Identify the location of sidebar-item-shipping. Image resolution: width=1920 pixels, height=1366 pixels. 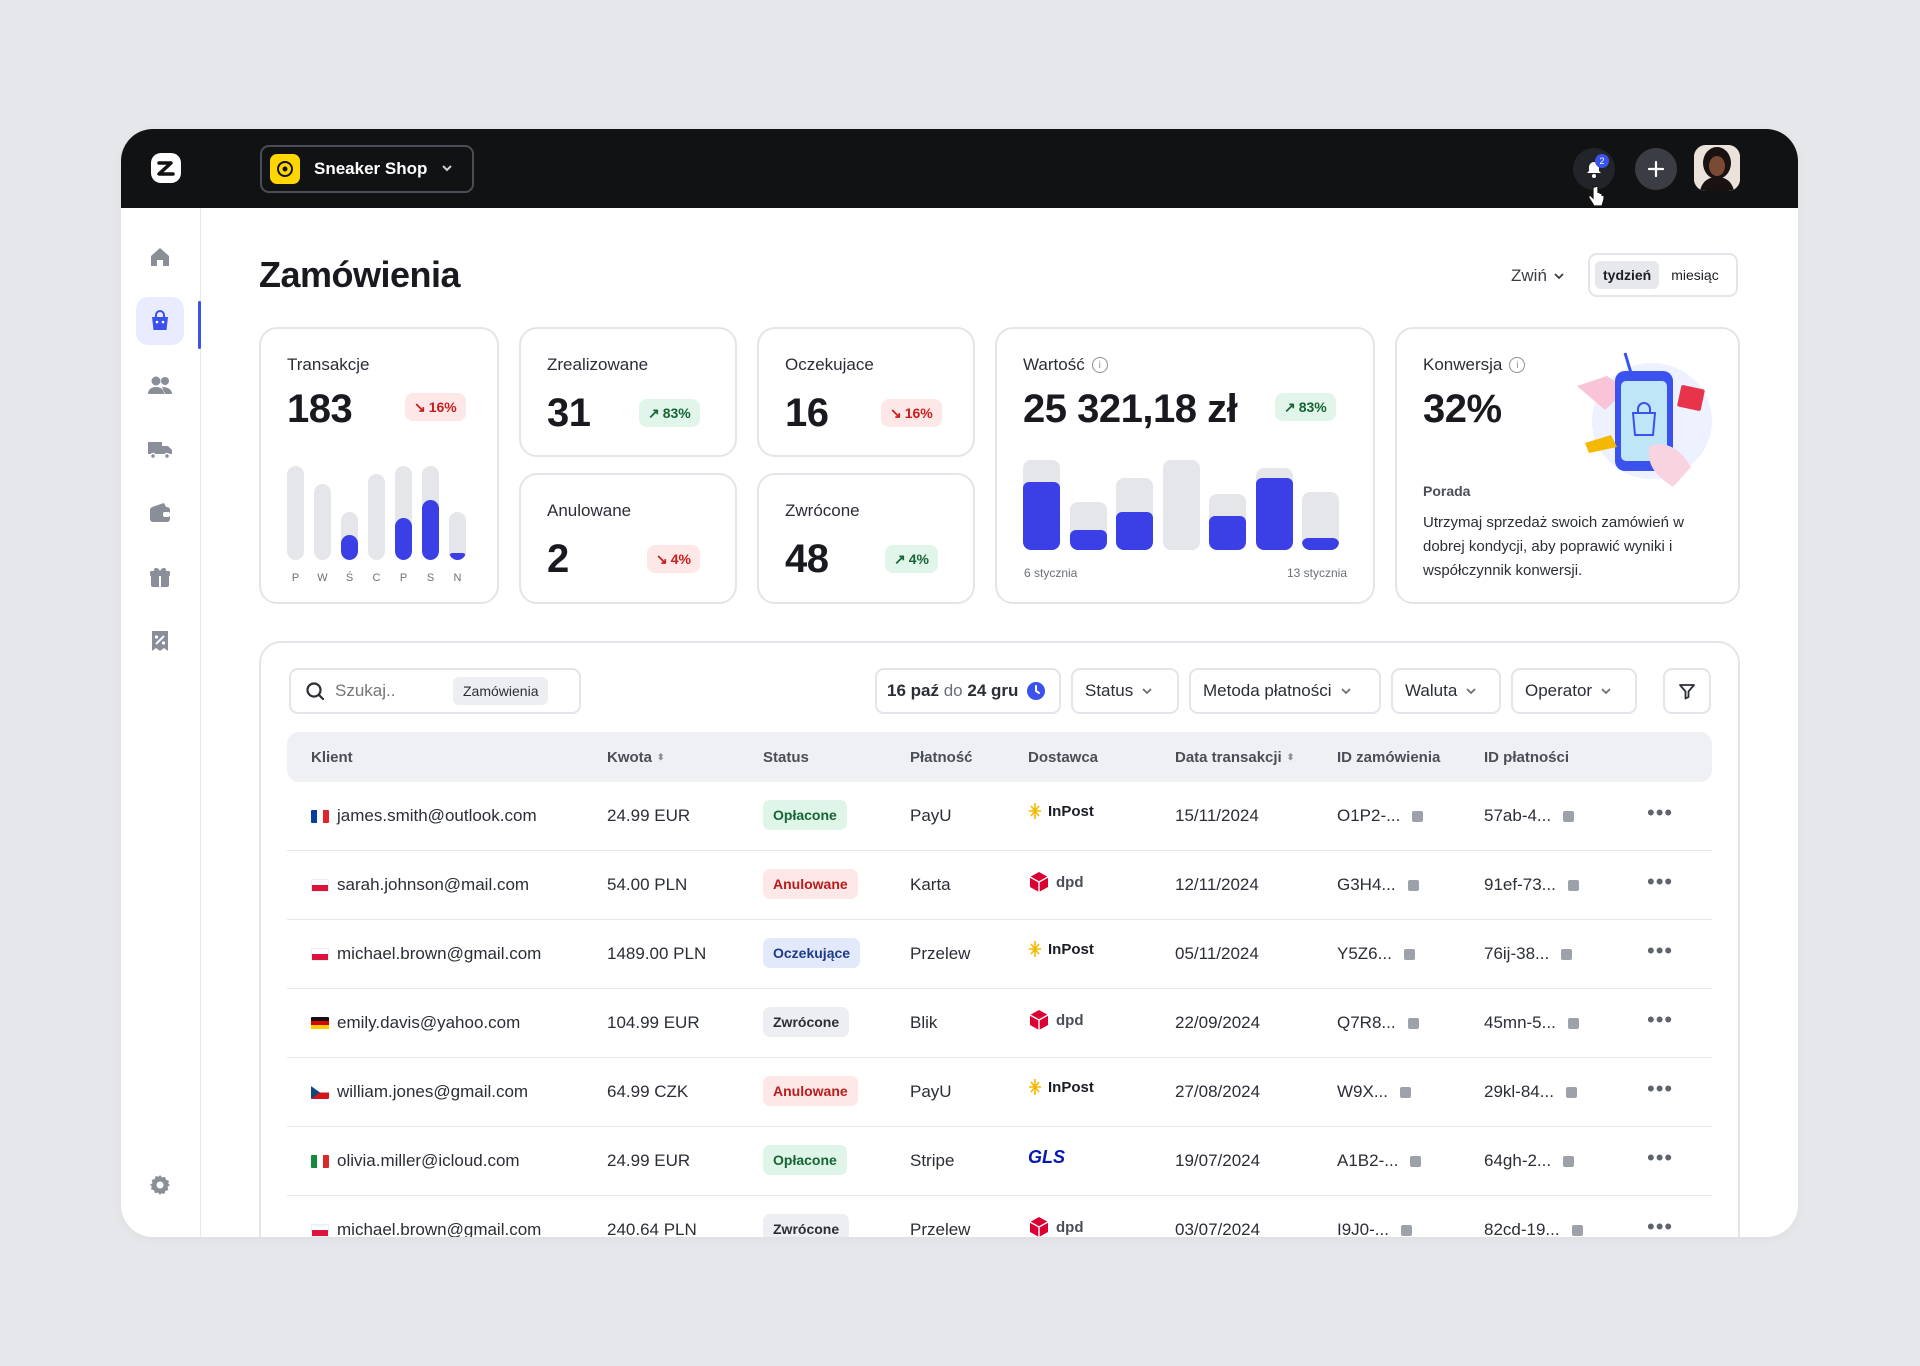
(160, 449).